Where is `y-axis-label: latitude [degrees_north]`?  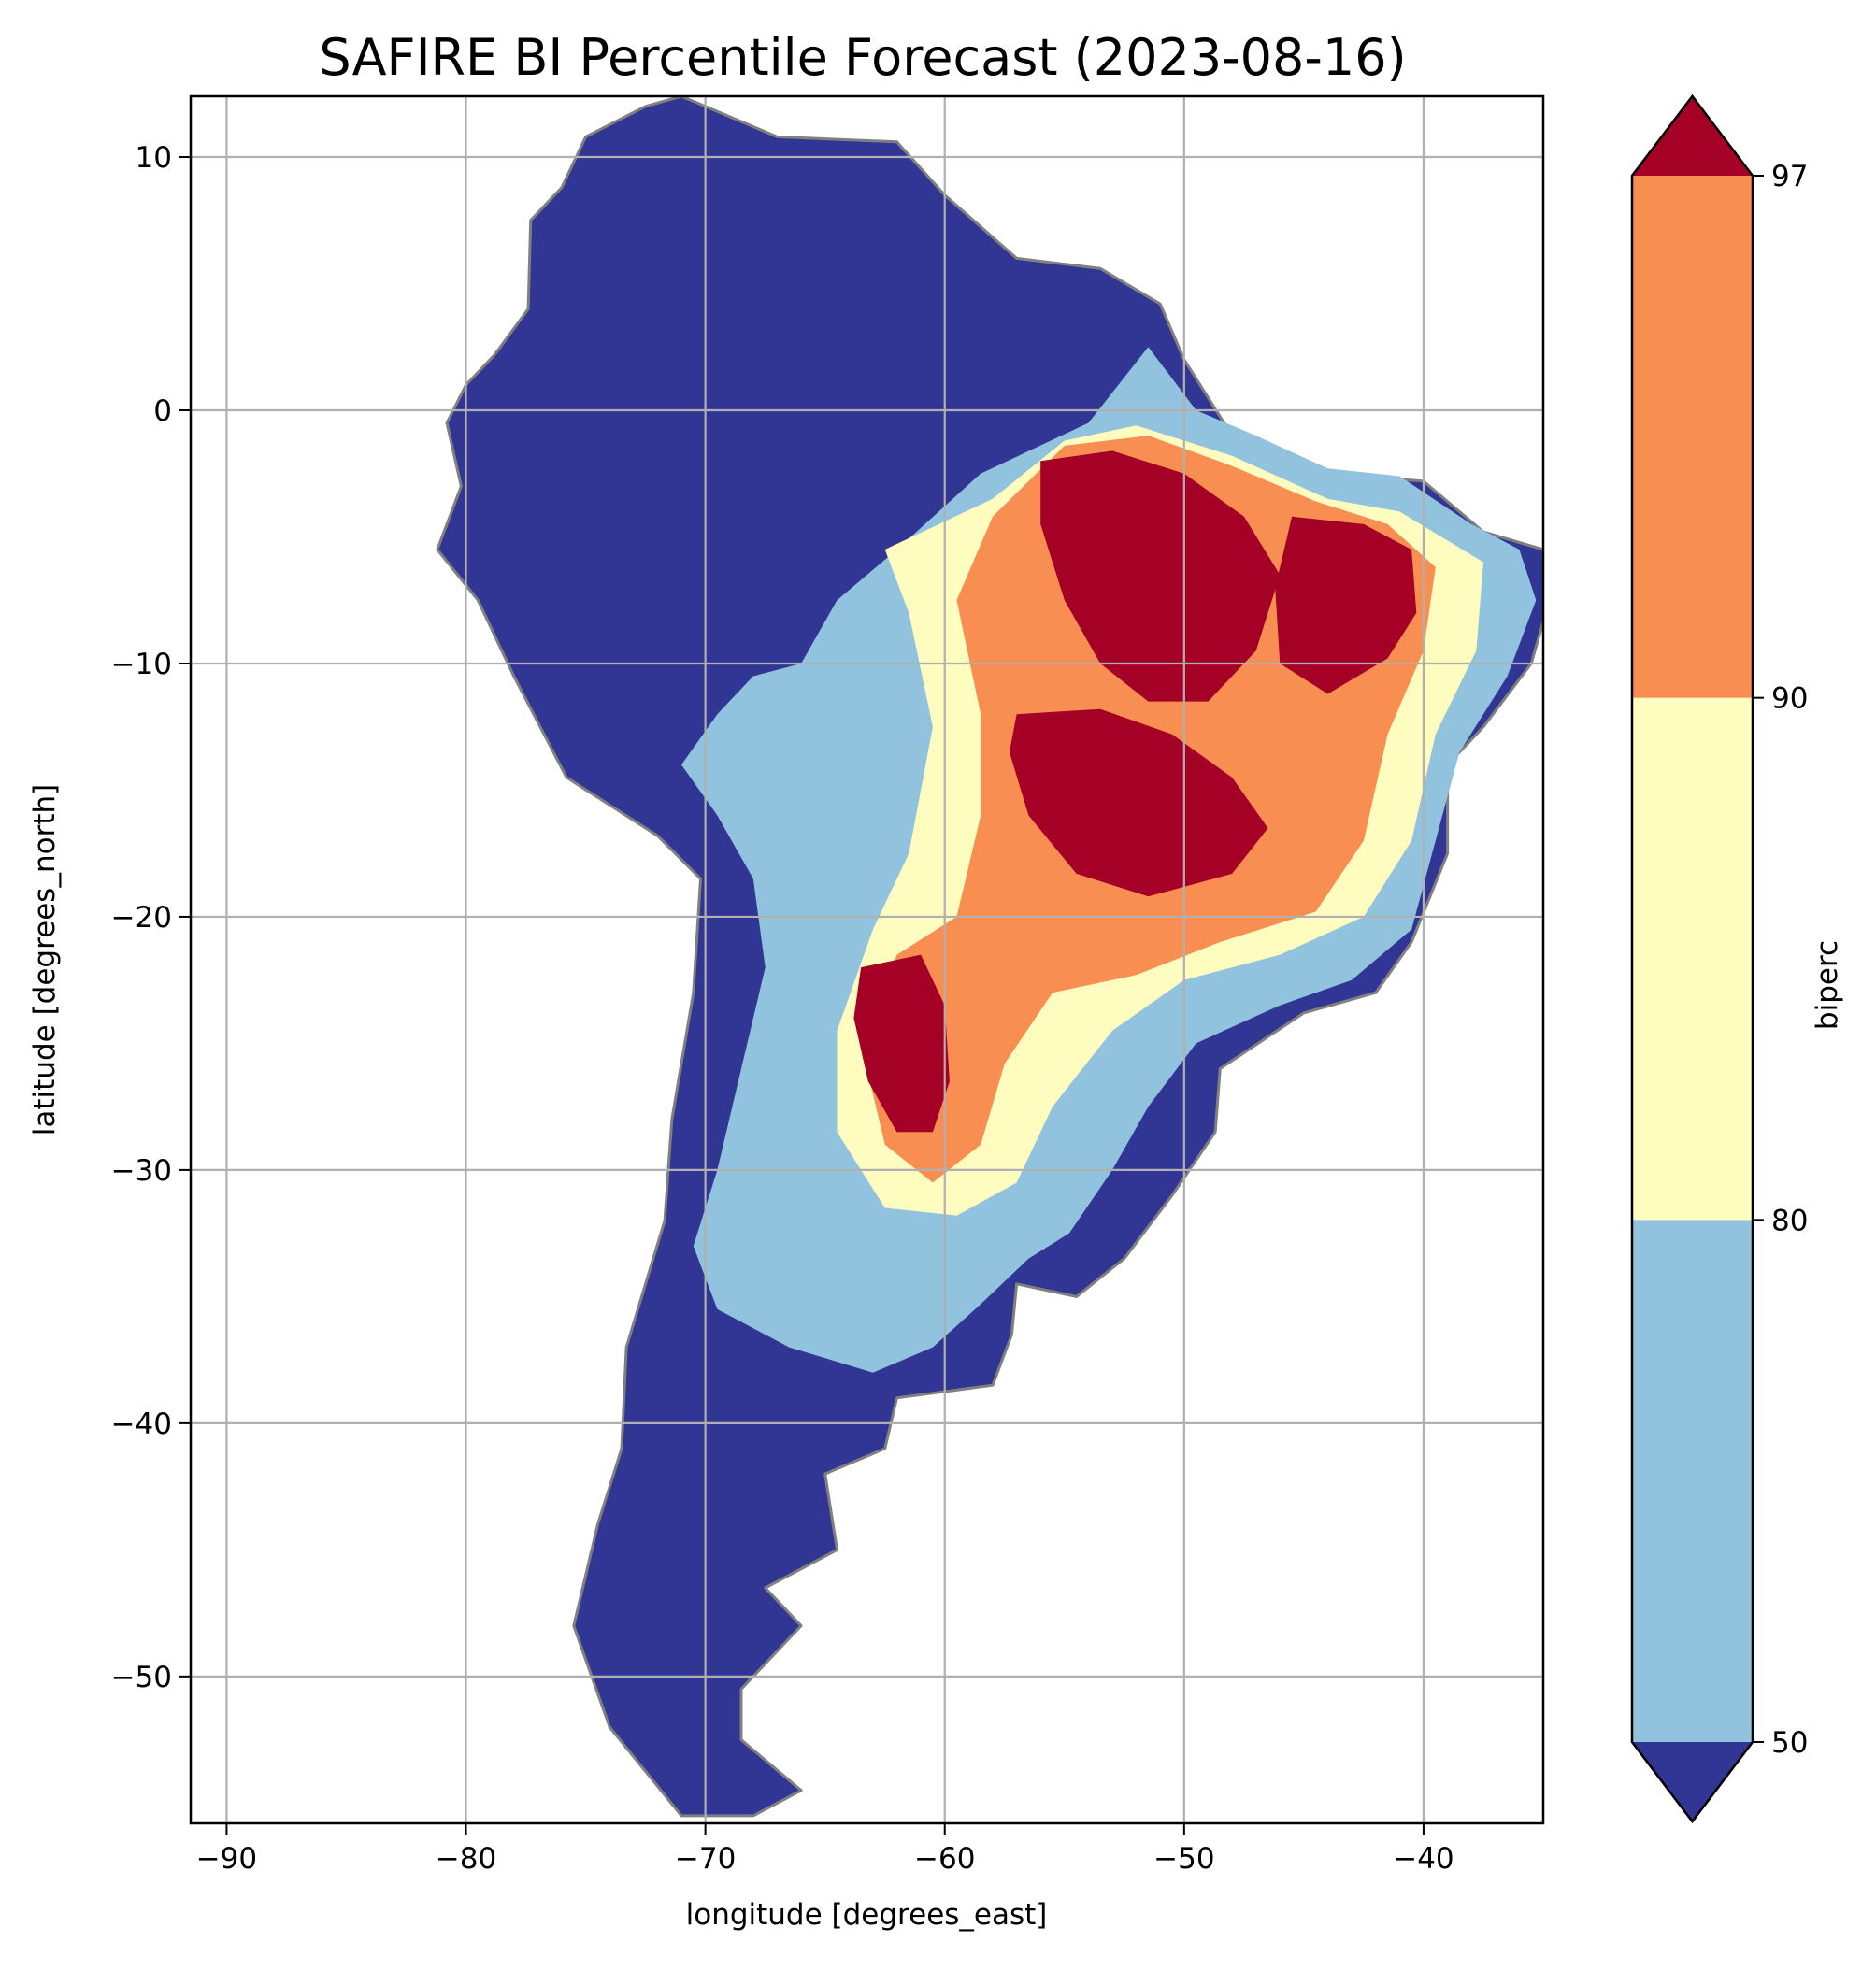
y-axis-label: latitude [degrees_north] is located at coordinates (45, 959).